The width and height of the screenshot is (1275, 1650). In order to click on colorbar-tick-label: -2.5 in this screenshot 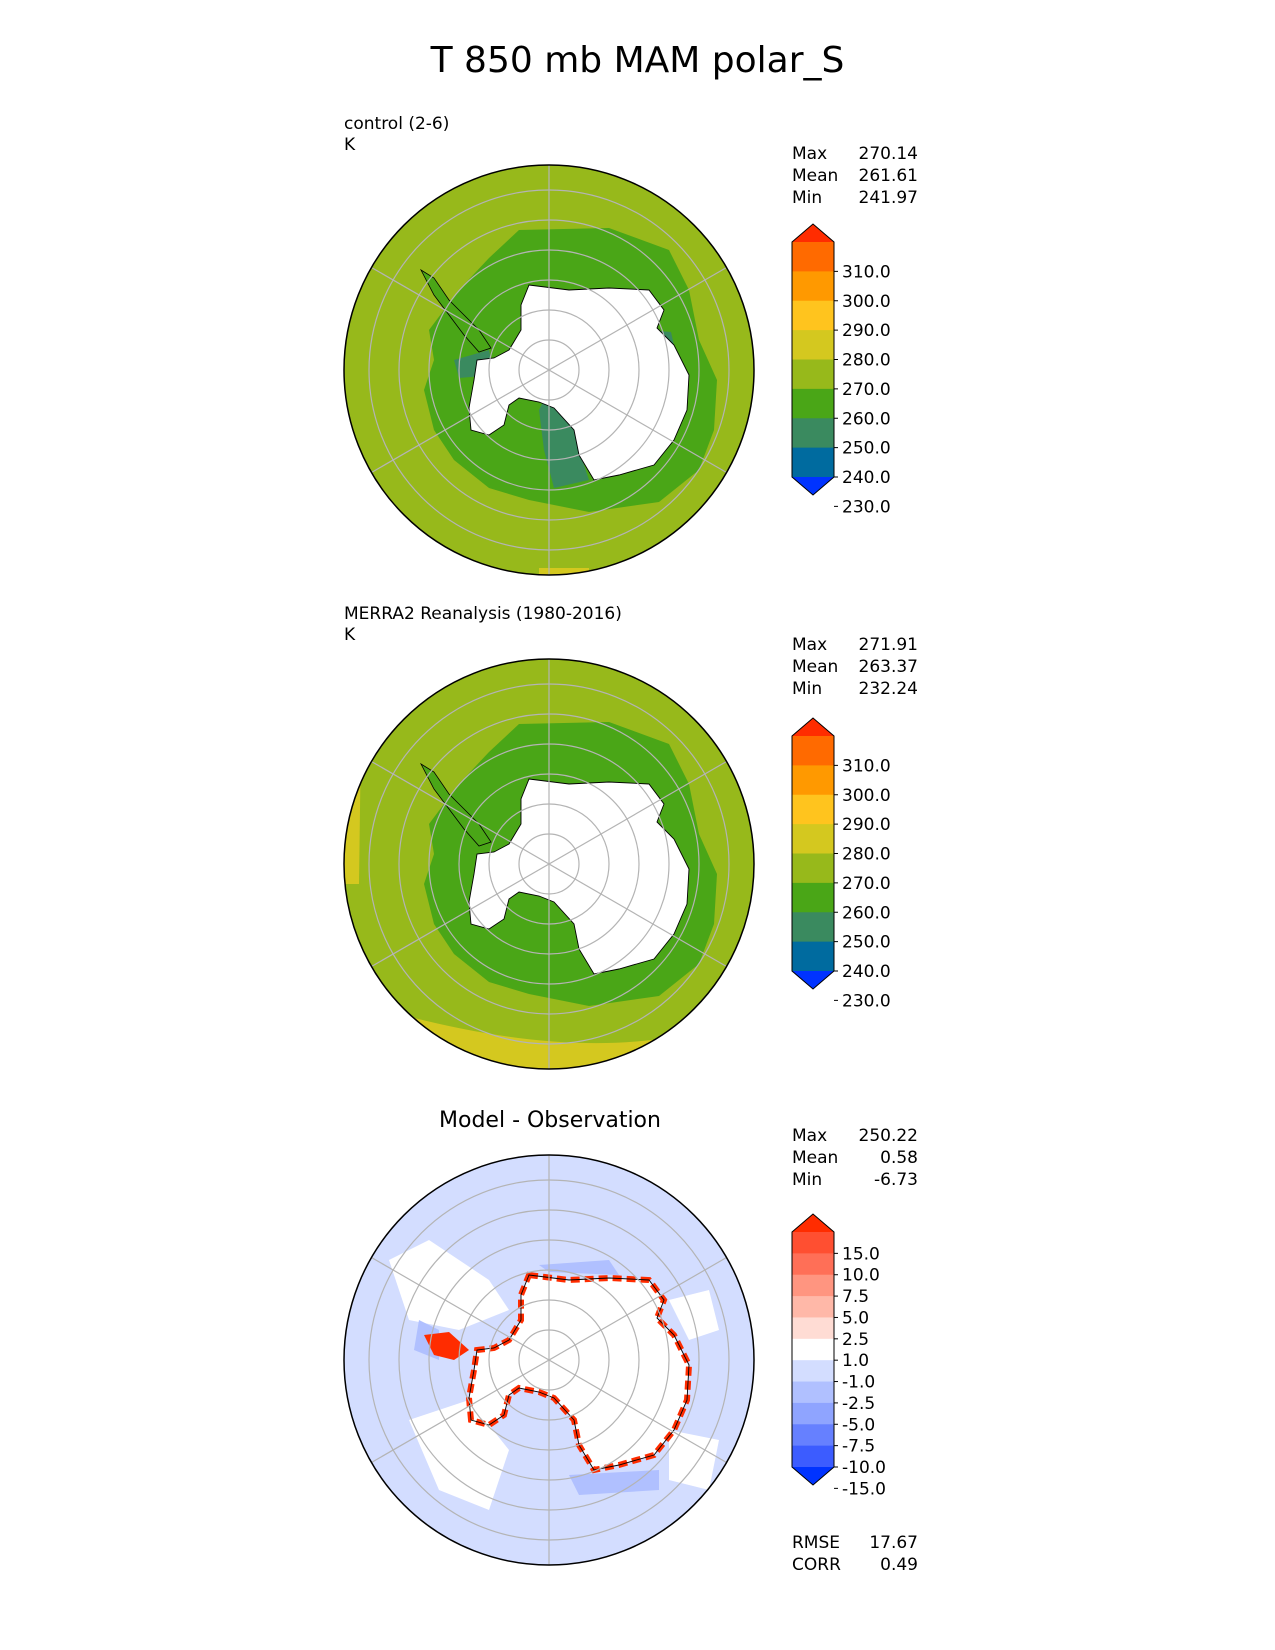, I will do `click(858, 1404)`.